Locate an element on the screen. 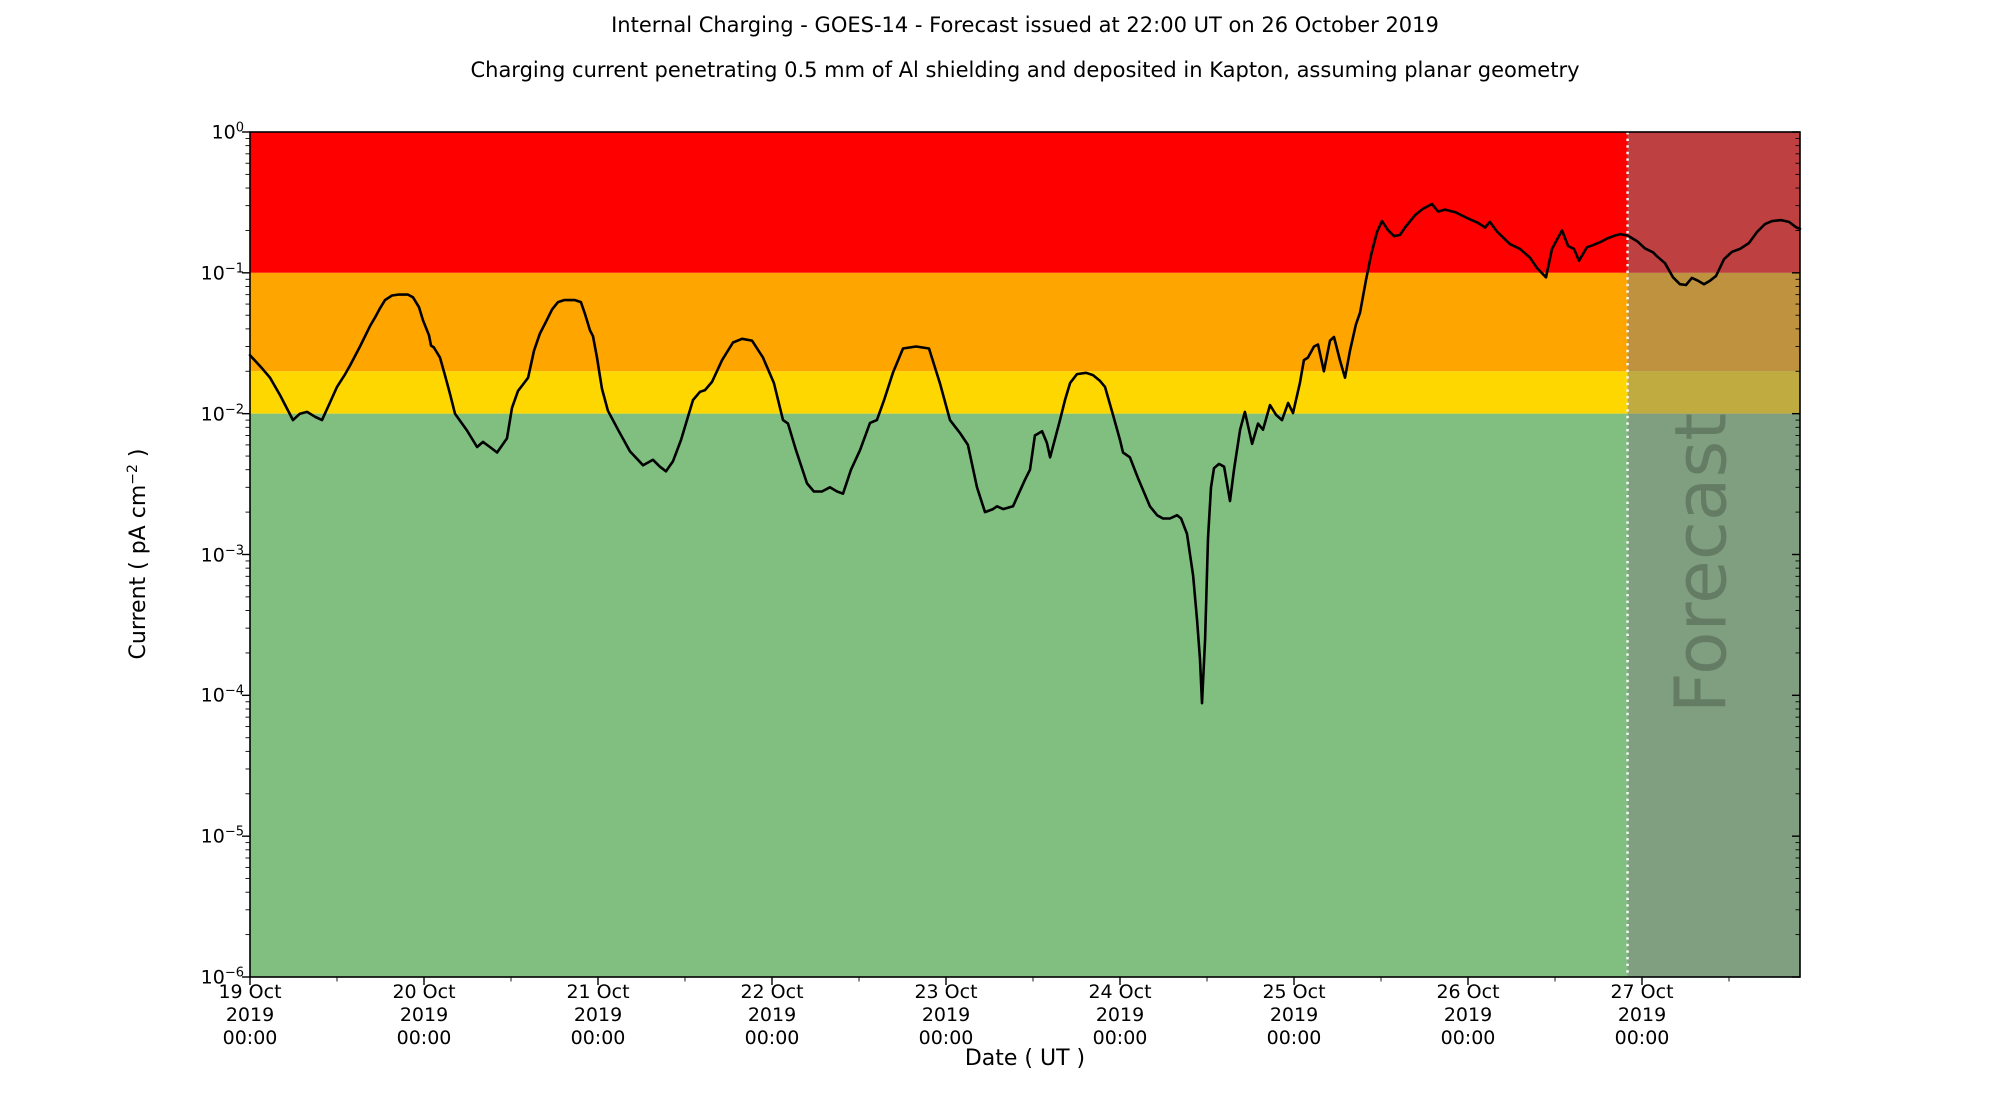 The height and width of the screenshot is (1100, 2000). forecast-overlay is located at coordinates (1713, 554).